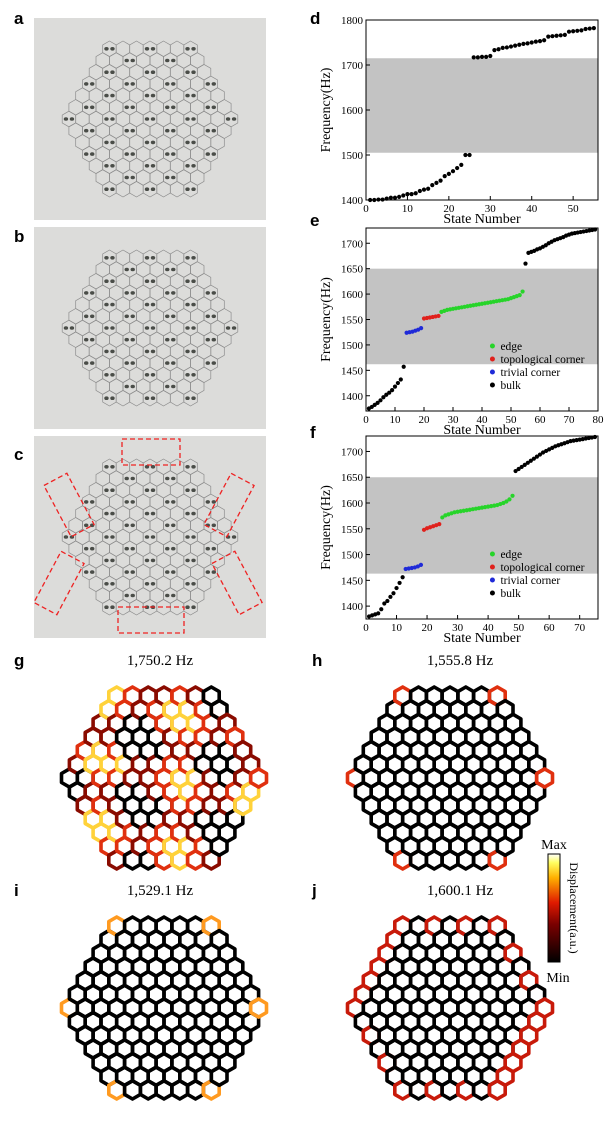  I want to click on data-point-trivial-corner, so click(421, 328).